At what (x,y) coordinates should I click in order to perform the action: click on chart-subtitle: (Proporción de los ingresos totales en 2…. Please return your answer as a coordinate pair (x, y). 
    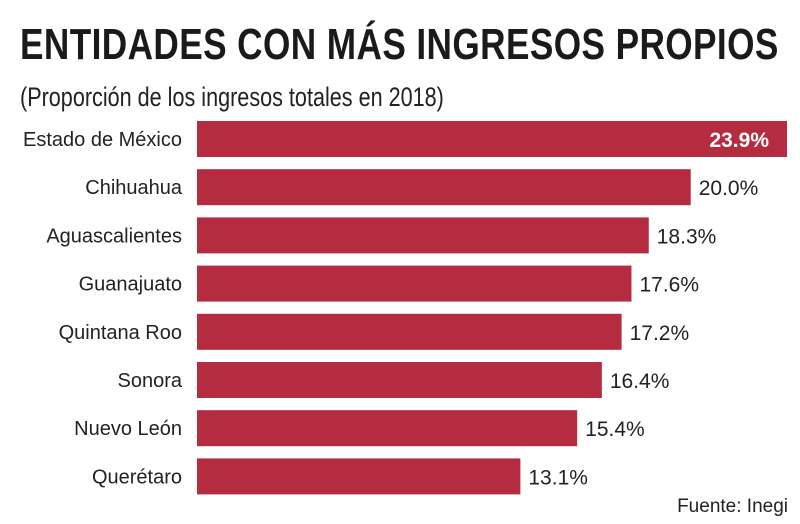
    Looking at the image, I should click on (232, 97).